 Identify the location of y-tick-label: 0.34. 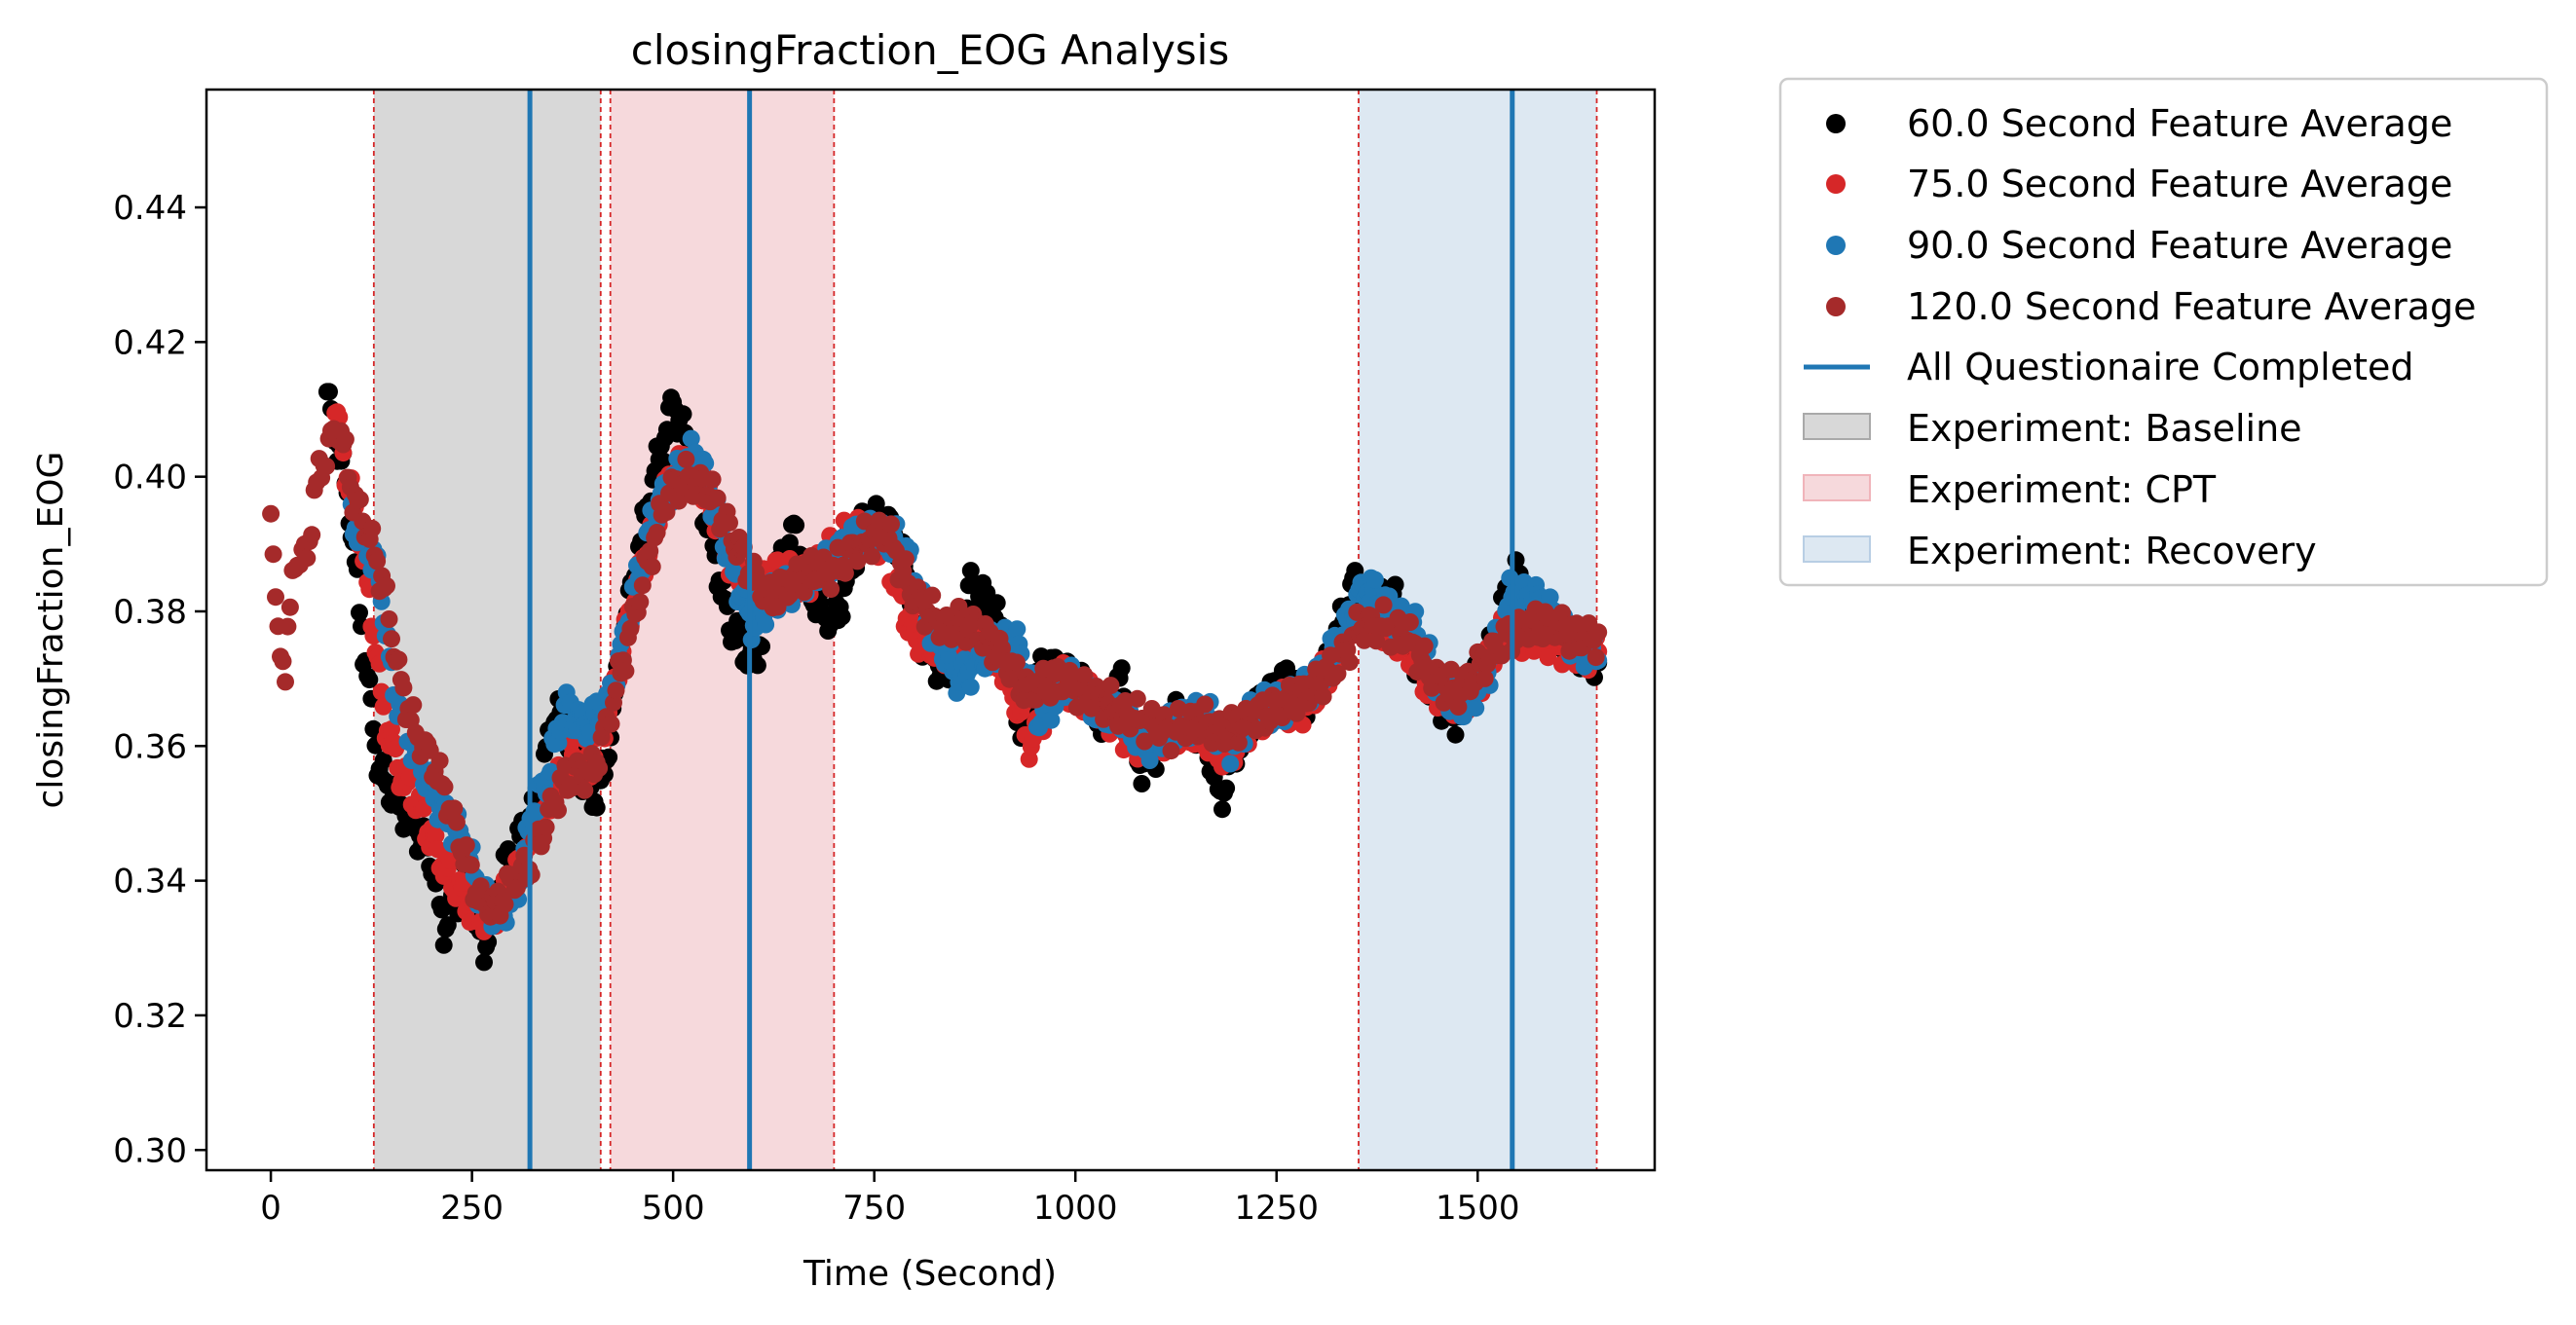
(150, 882).